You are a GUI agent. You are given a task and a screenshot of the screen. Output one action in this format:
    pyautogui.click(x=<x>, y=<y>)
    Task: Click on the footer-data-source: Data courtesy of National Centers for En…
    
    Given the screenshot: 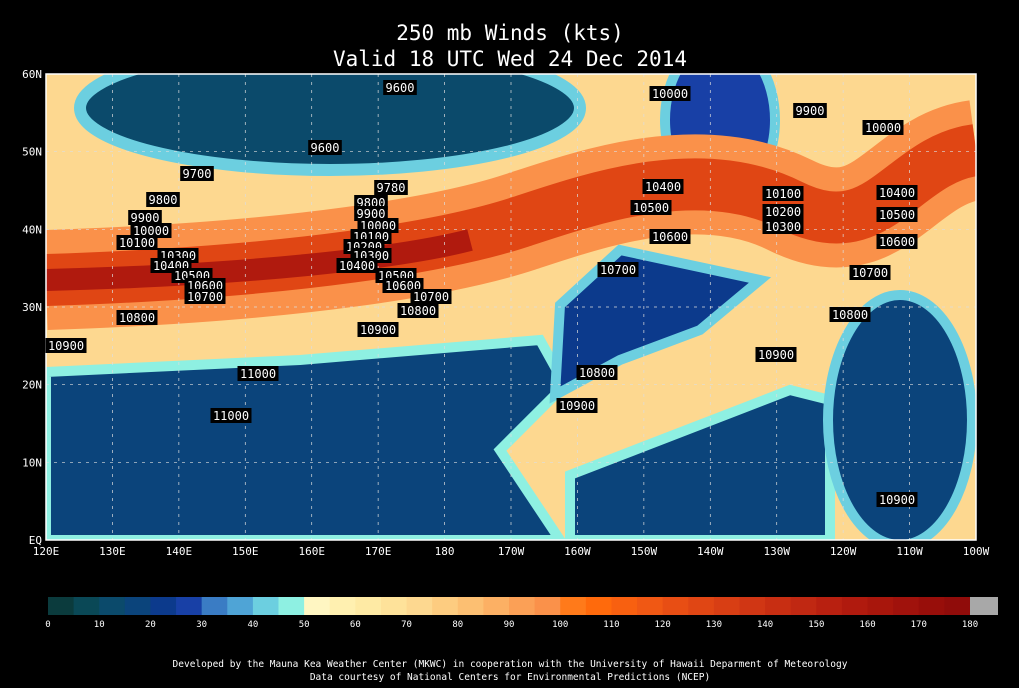 What is the action you would take?
    pyautogui.click(x=510, y=677)
    